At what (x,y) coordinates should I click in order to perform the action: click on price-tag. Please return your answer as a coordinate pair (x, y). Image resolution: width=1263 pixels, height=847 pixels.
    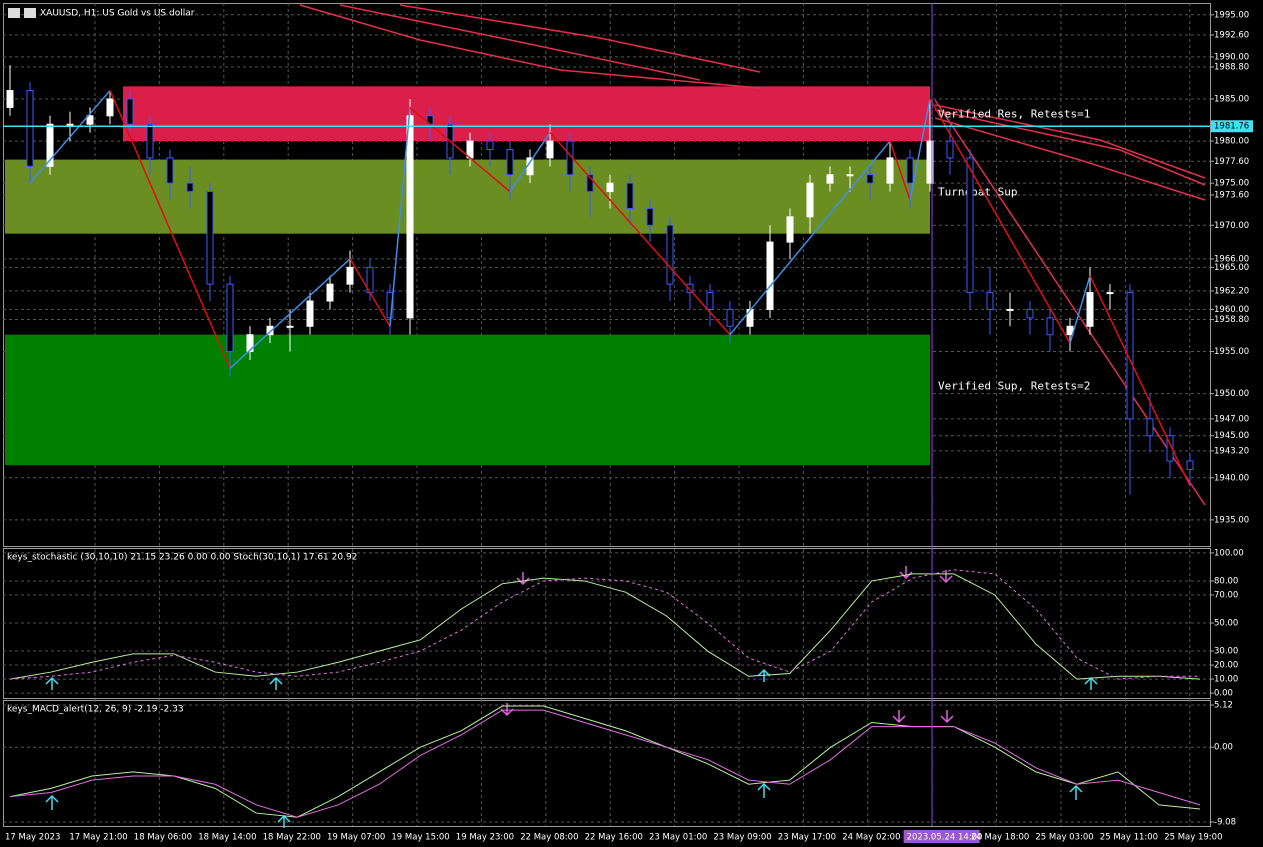
    Looking at the image, I should click on (1232, 126).